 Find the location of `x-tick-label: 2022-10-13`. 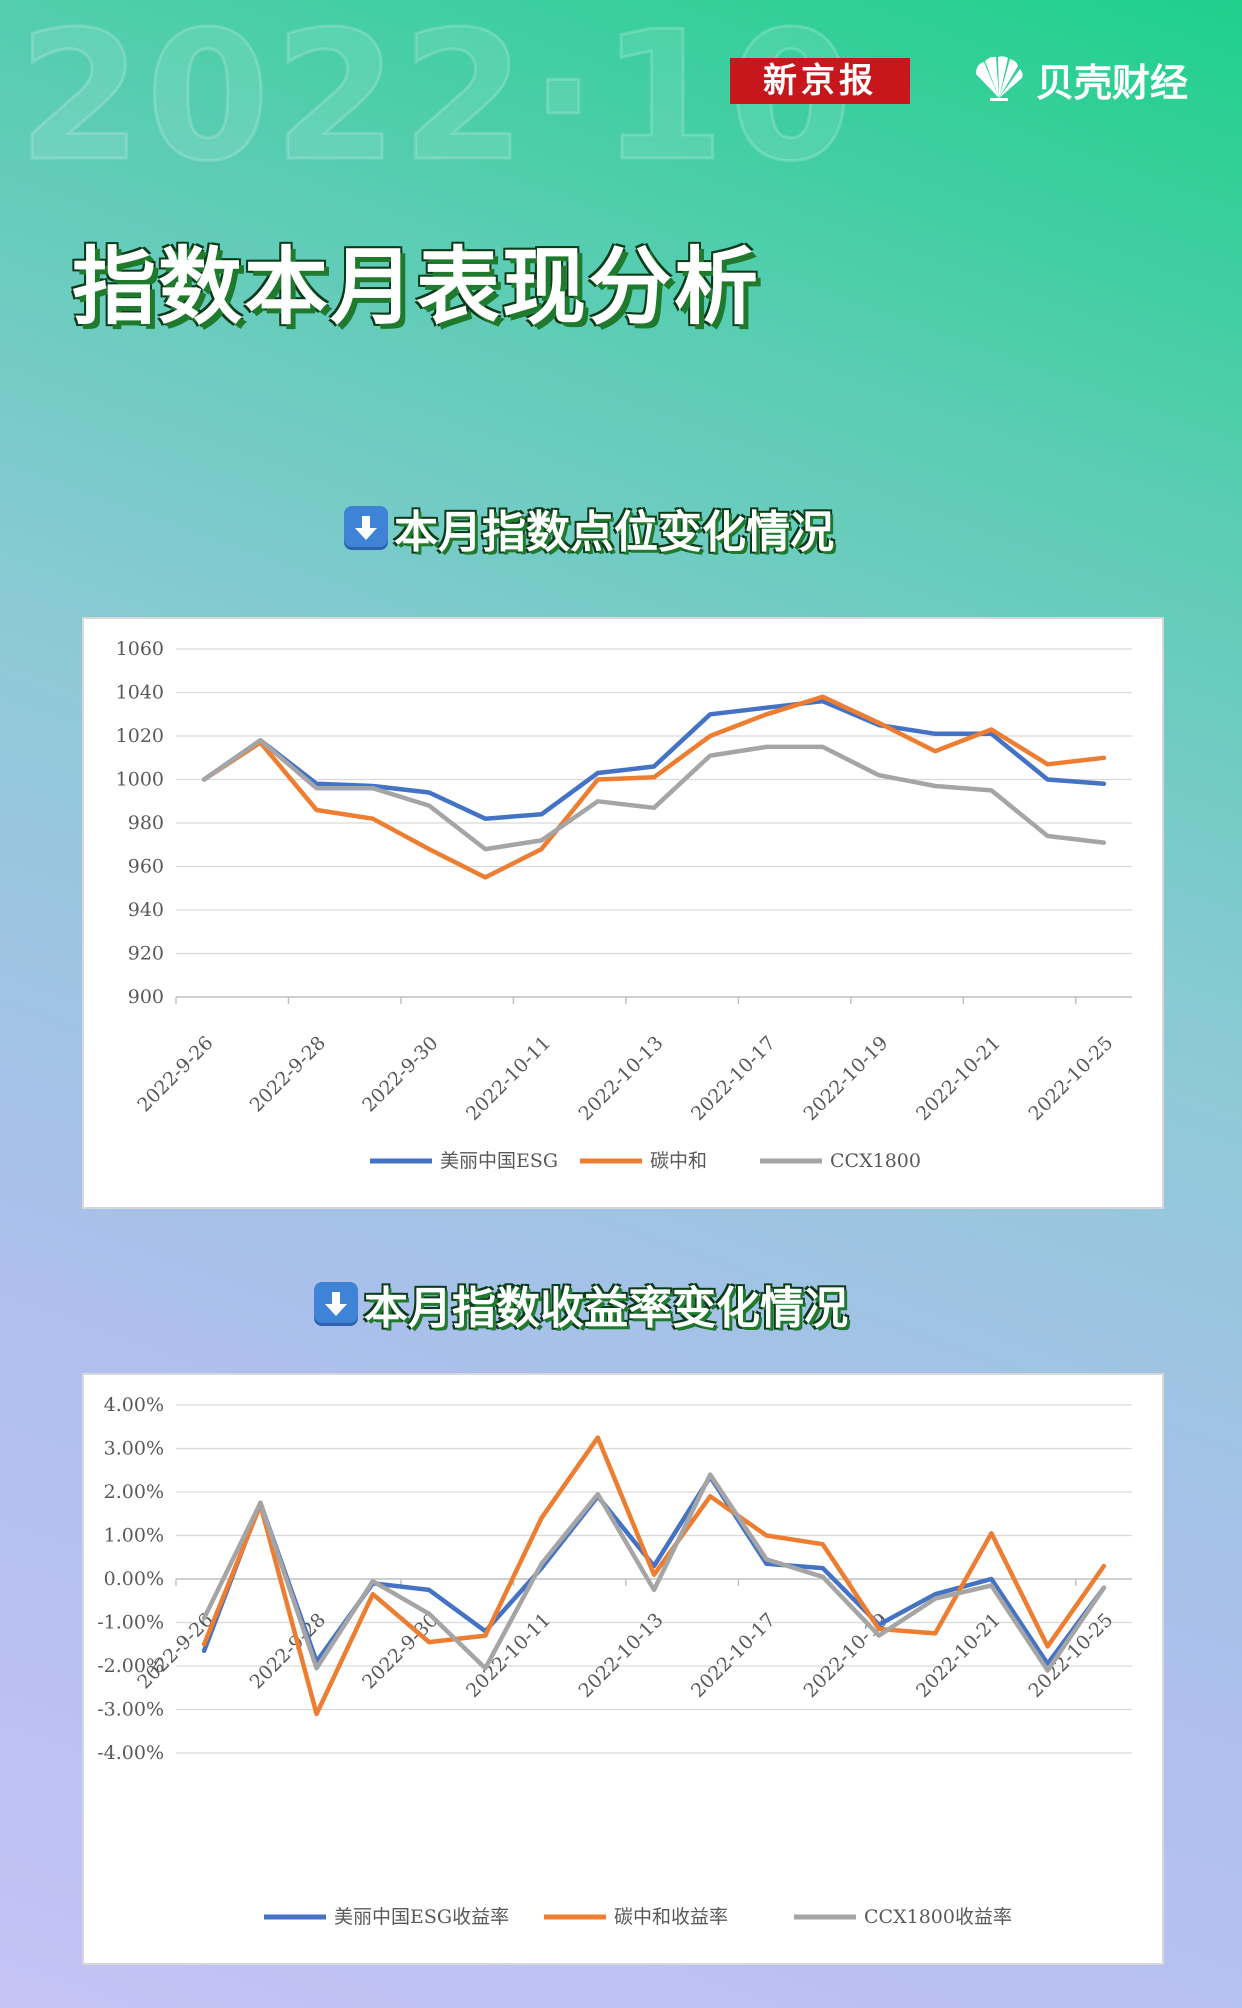

x-tick-label: 2022-10-13 is located at coordinates (621, 1078).